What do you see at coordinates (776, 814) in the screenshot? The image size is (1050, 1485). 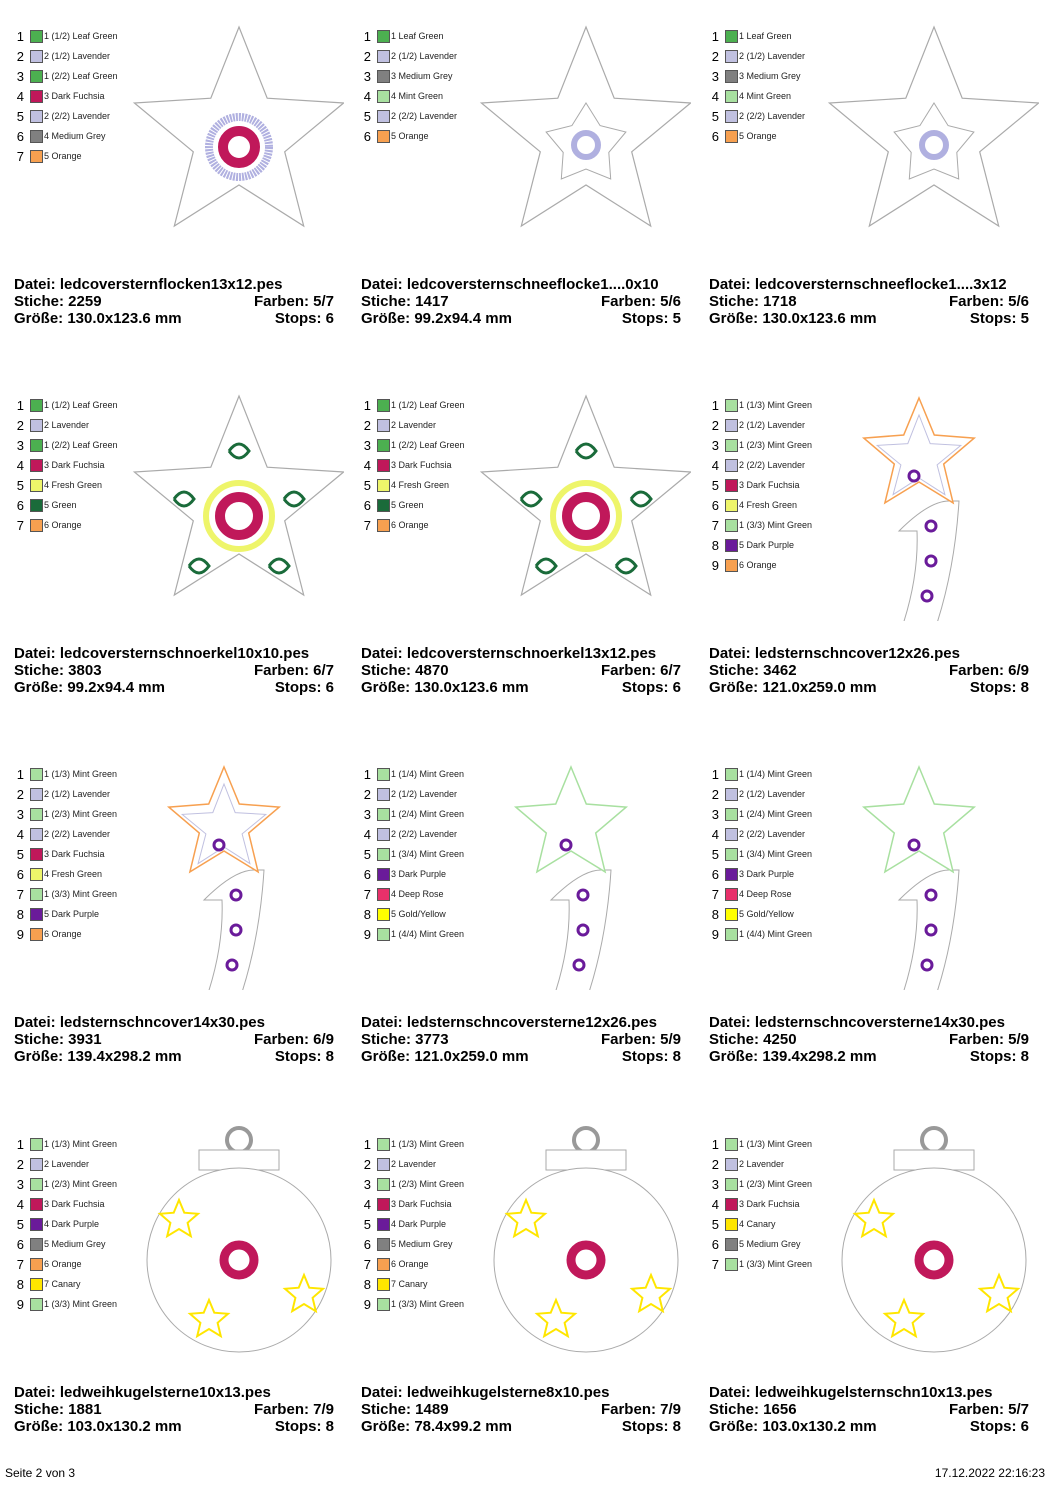 I see `color-label: 1 (2/4) Mint Green` at bounding box center [776, 814].